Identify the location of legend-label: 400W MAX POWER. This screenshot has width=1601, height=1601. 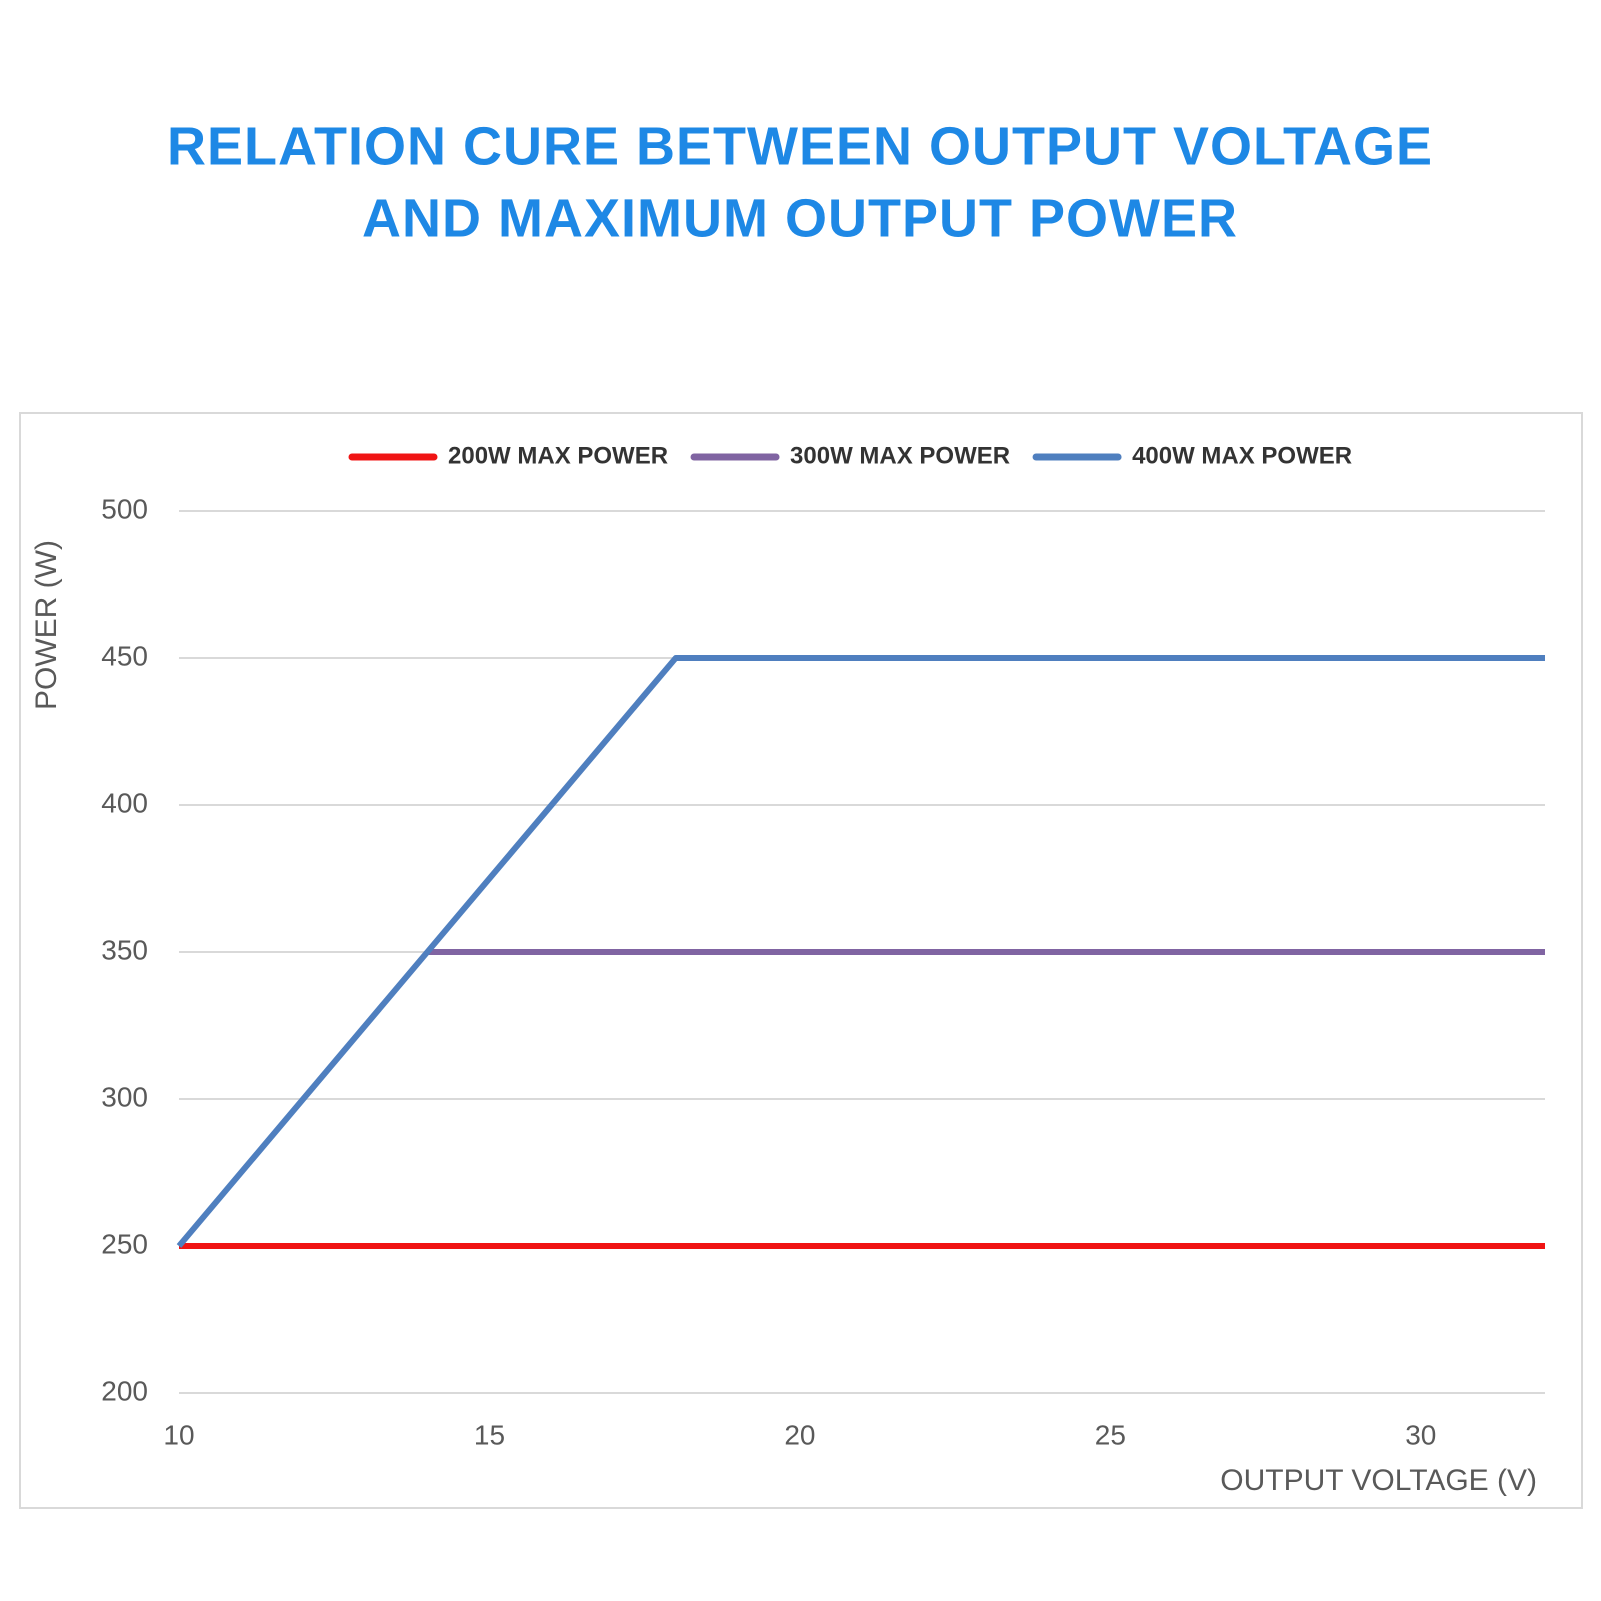
(1242, 455).